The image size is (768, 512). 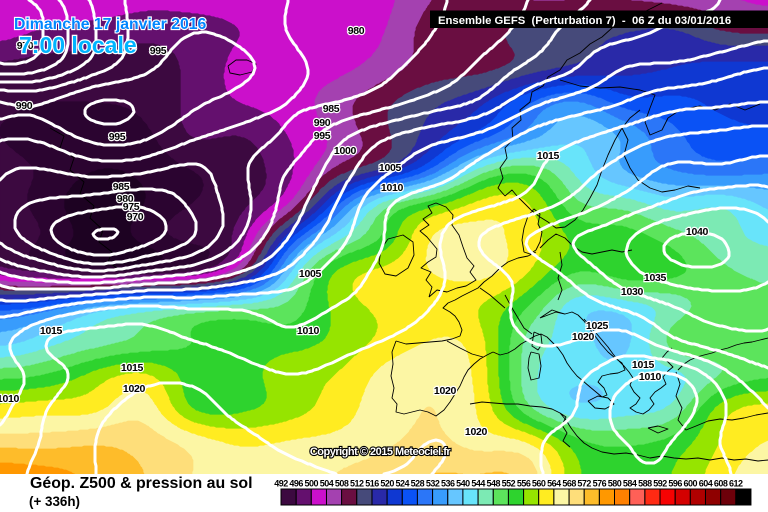 What do you see at coordinates (600, 484) in the screenshot?
I see `svg-text: 576` at bounding box center [600, 484].